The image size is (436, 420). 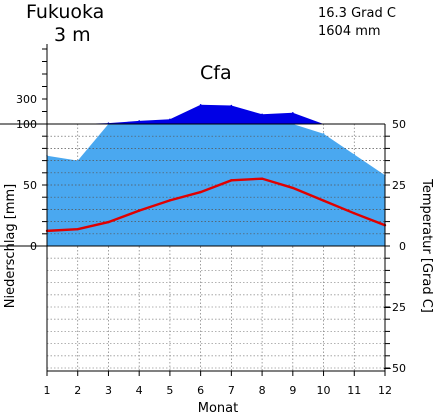 What do you see at coordinates (26, 99) in the screenshot?
I see `left-tick-label: 300` at bounding box center [26, 99].